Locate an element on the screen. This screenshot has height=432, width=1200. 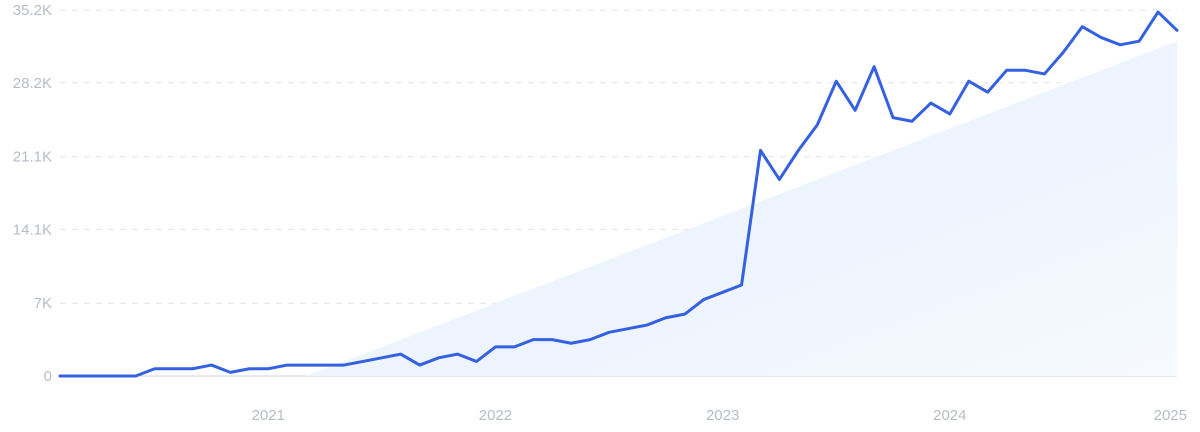
y-tick-label: 7K is located at coordinates (43, 303).